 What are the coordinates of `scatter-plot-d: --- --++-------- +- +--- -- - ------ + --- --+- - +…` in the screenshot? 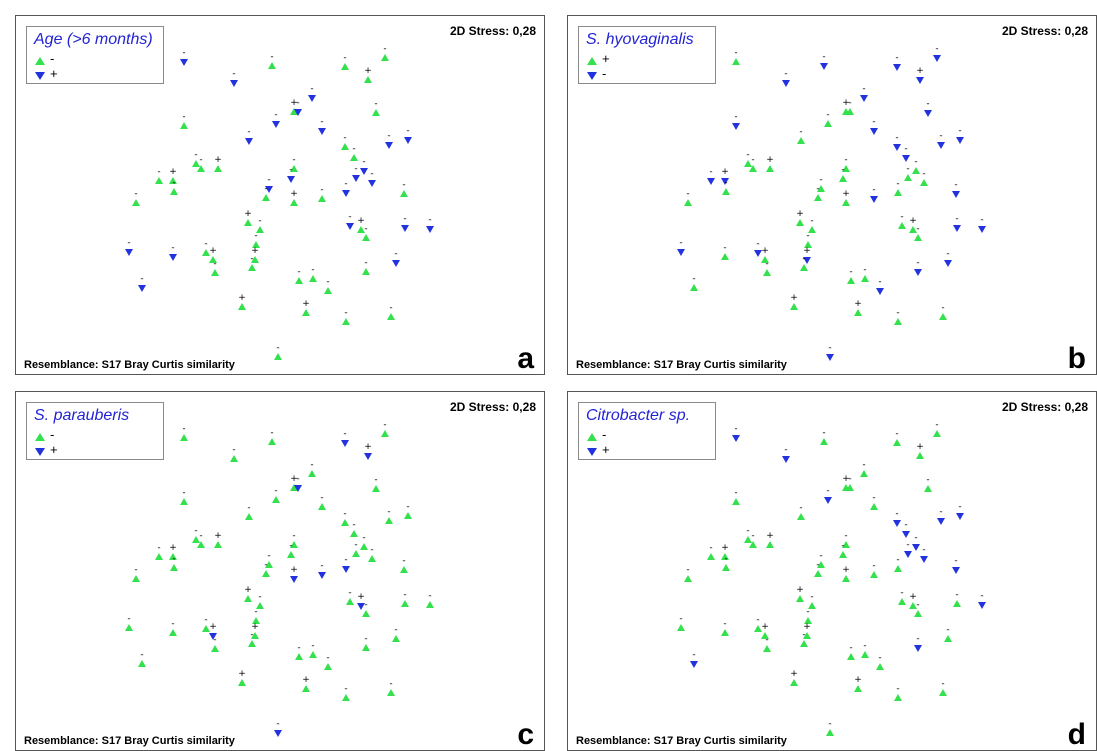 It's located at (831, 578).